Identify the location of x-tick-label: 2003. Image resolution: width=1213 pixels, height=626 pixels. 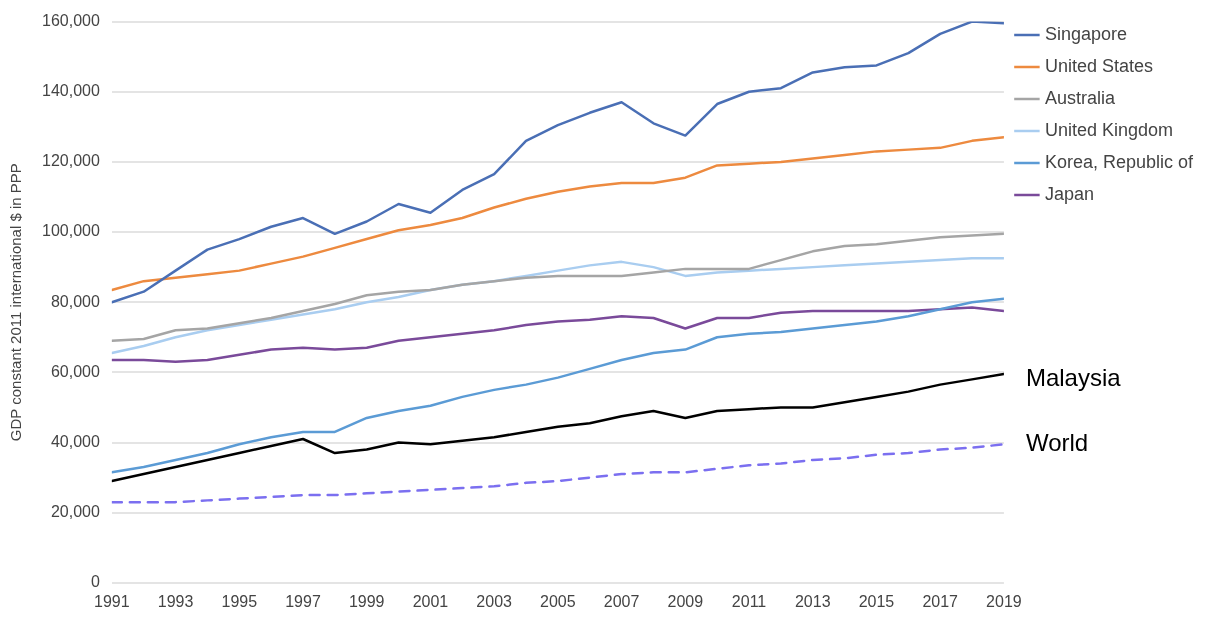
(494, 601).